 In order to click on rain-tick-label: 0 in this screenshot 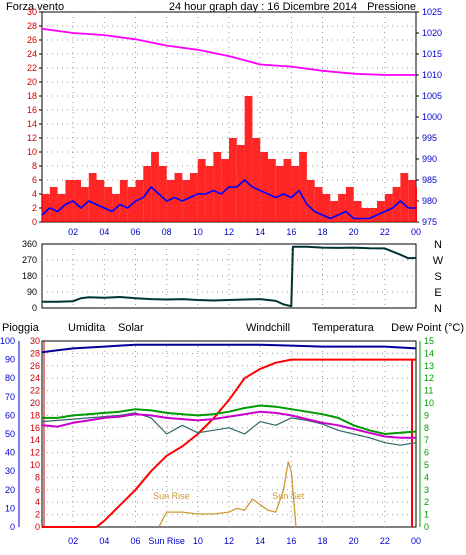, I will do `click(37, 527)`.